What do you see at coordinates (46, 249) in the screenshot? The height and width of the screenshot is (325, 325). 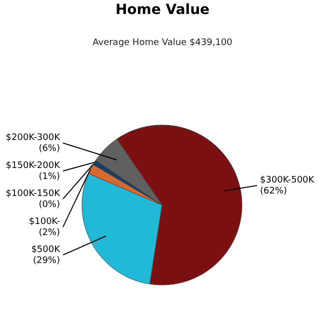 I see `slice-label: $500K` at bounding box center [46, 249].